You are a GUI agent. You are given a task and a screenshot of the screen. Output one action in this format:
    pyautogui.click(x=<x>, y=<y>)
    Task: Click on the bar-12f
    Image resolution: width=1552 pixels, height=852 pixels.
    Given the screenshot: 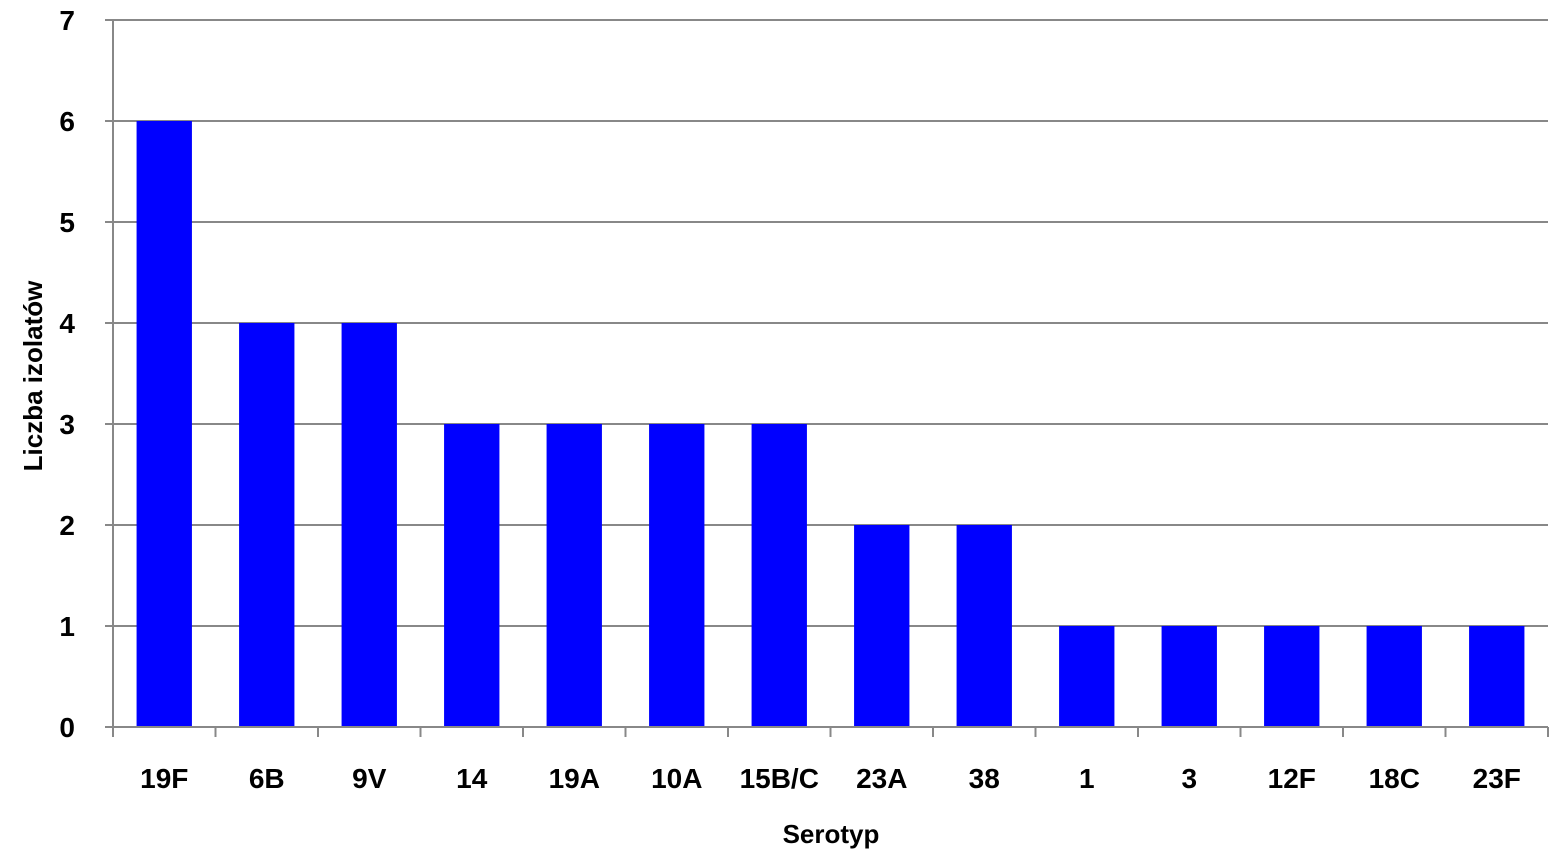 What is the action you would take?
    pyautogui.click(x=1292, y=676)
    